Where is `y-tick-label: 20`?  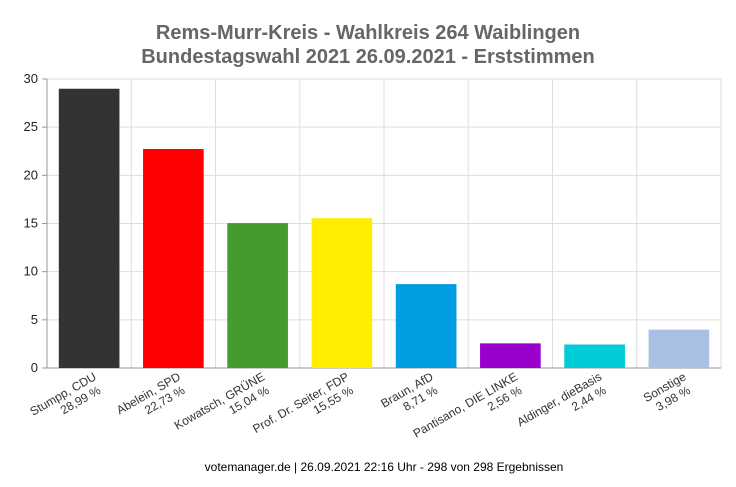 y-tick-label: 20 is located at coordinates (31, 174).